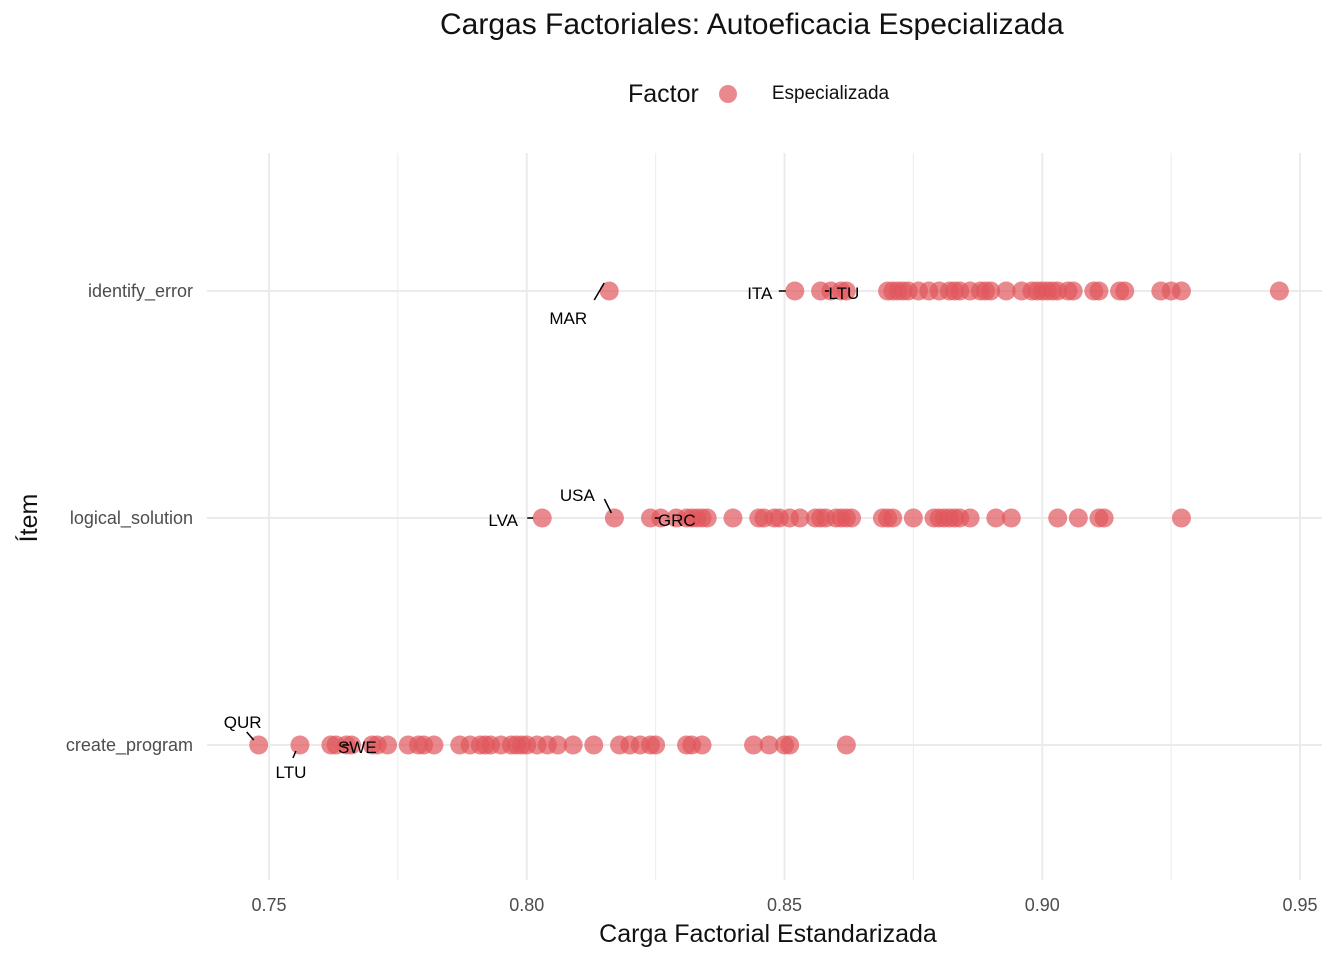  I want to click on annotation-label-swe: SWE, so click(357, 747).